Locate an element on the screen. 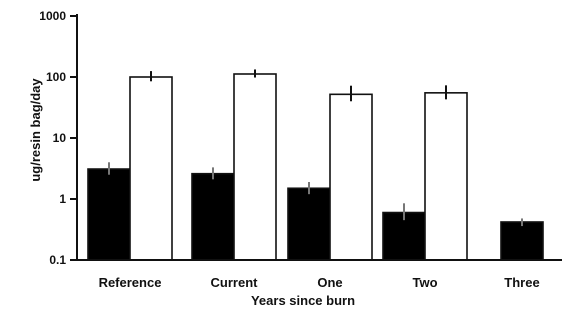 The height and width of the screenshot is (320, 571). bar-white-reference is located at coordinates (151, 168).